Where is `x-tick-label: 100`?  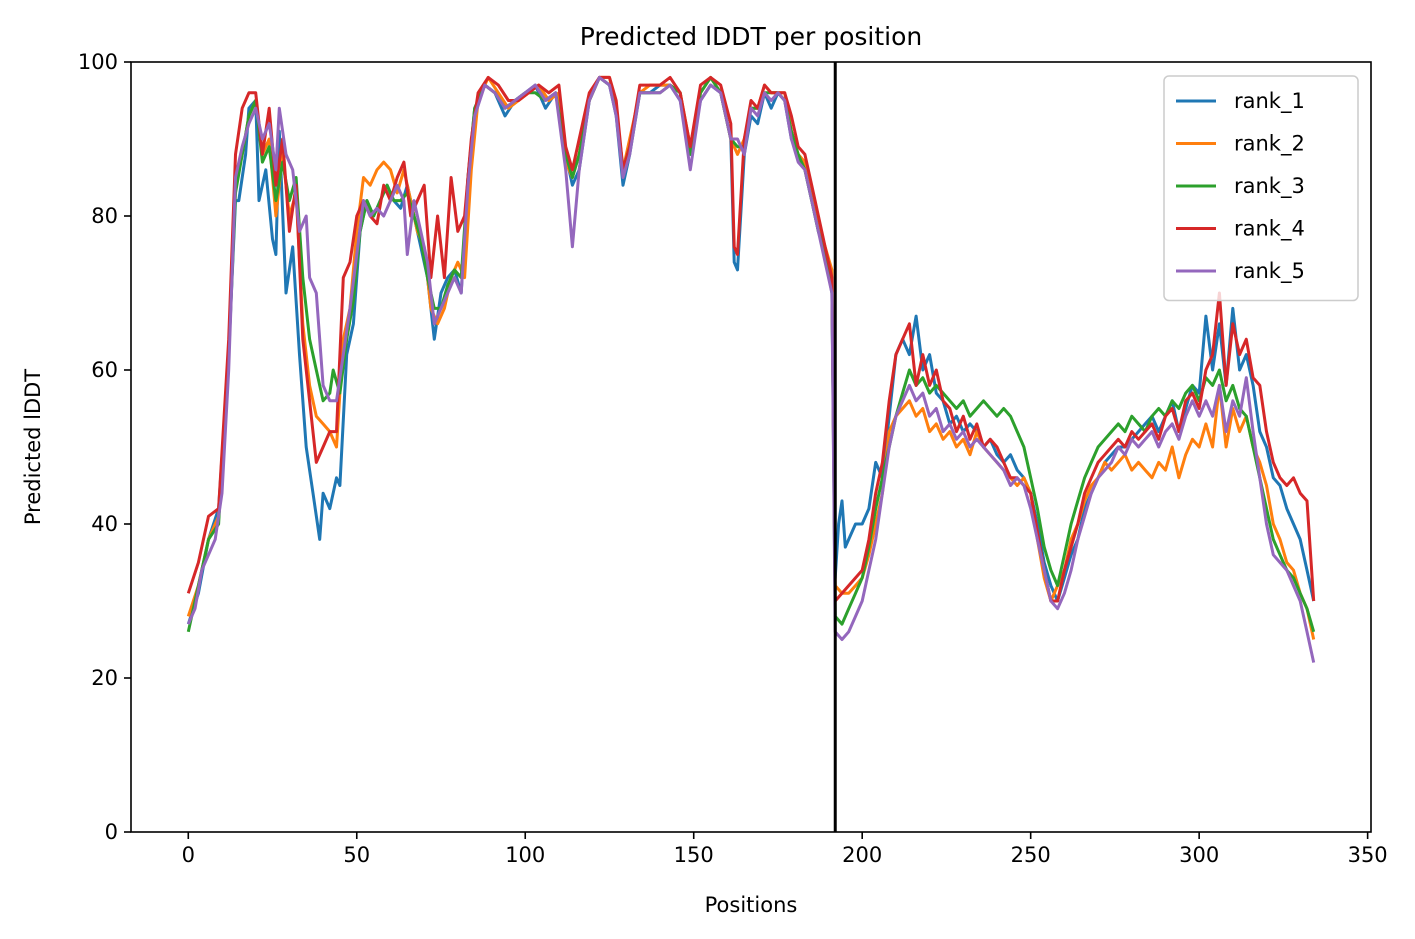
x-tick-label: 100 is located at coordinates (525, 855).